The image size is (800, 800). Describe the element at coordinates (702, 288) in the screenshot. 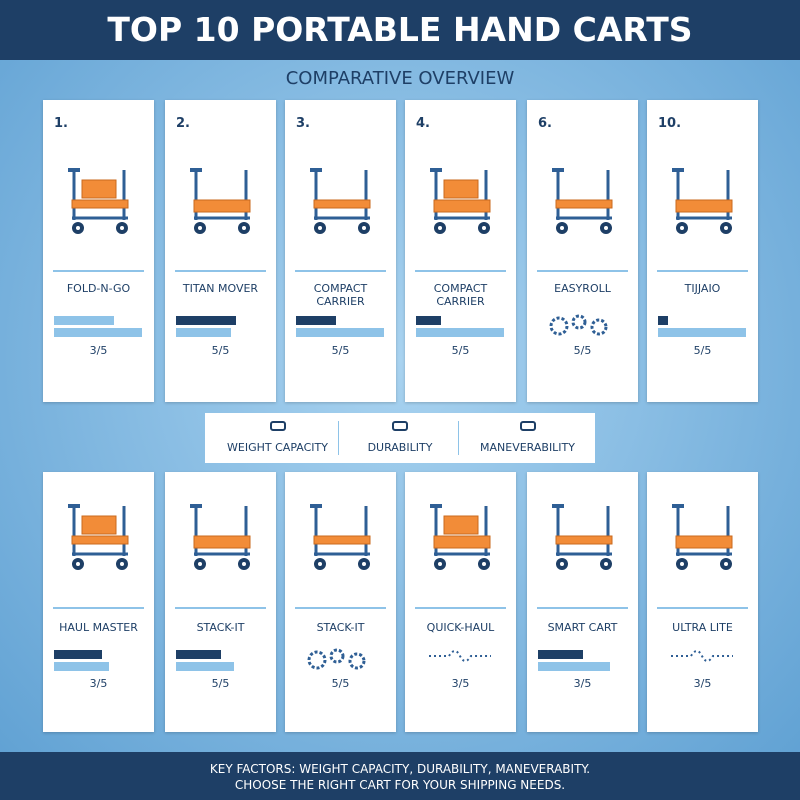

I see `card-name: TIJJAIO` at that location.